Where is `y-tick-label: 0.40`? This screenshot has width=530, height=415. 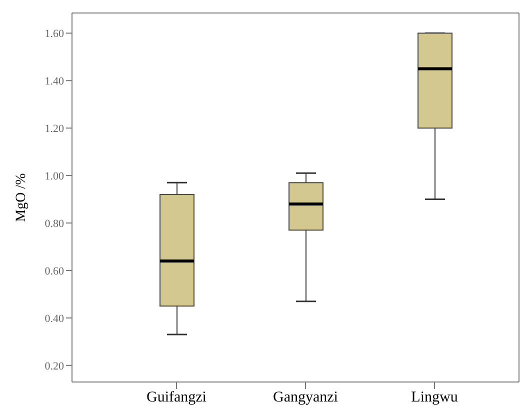 y-tick-label: 0.40 is located at coordinates (54, 318).